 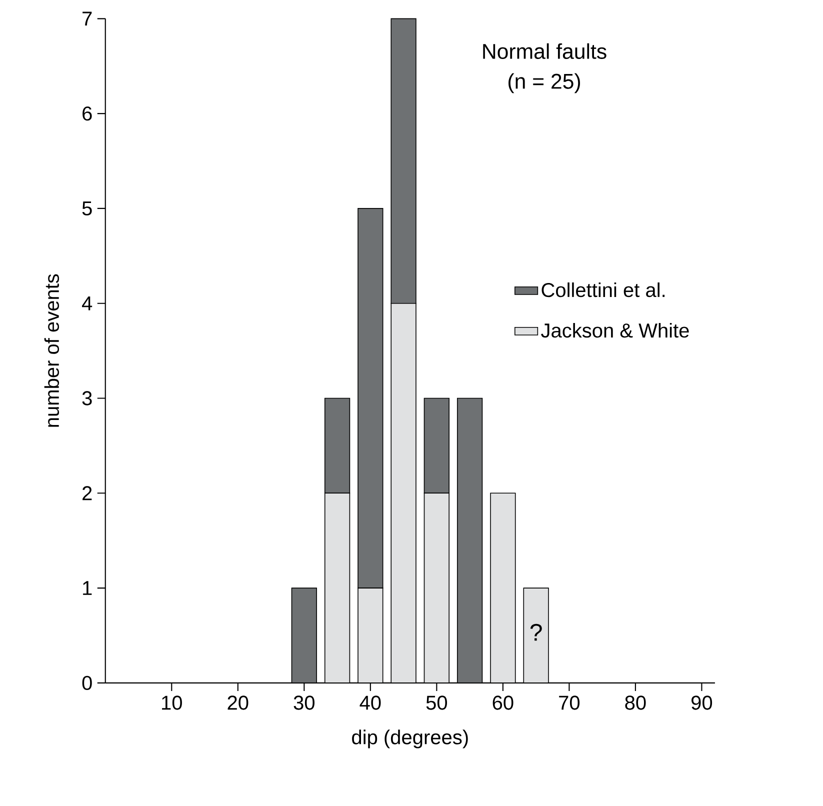 What do you see at coordinates (544, 51) in the screenshot?
I see `text: Normal faults` at bounding box center [544, 51].